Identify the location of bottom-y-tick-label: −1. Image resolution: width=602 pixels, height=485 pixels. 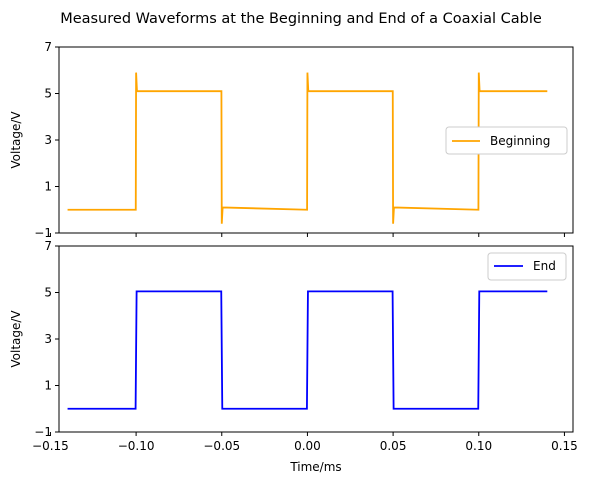
(43, 432).